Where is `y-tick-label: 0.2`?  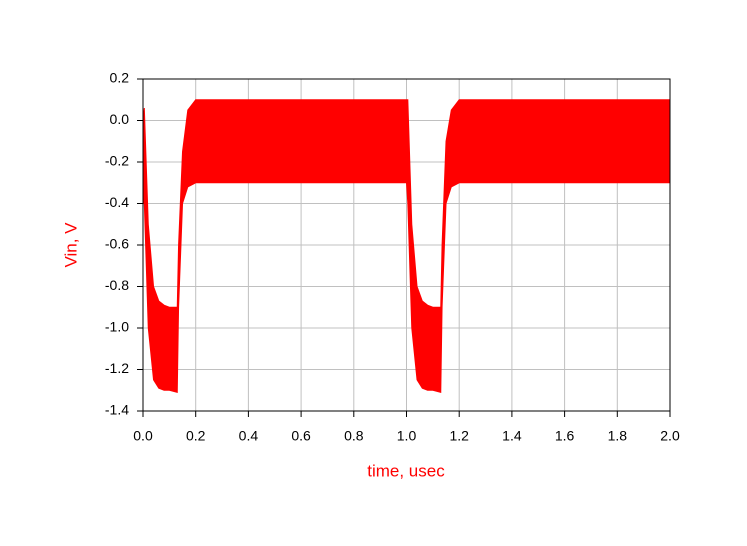
y-tick-label: 0.2 is located at coordinates (120, 78).